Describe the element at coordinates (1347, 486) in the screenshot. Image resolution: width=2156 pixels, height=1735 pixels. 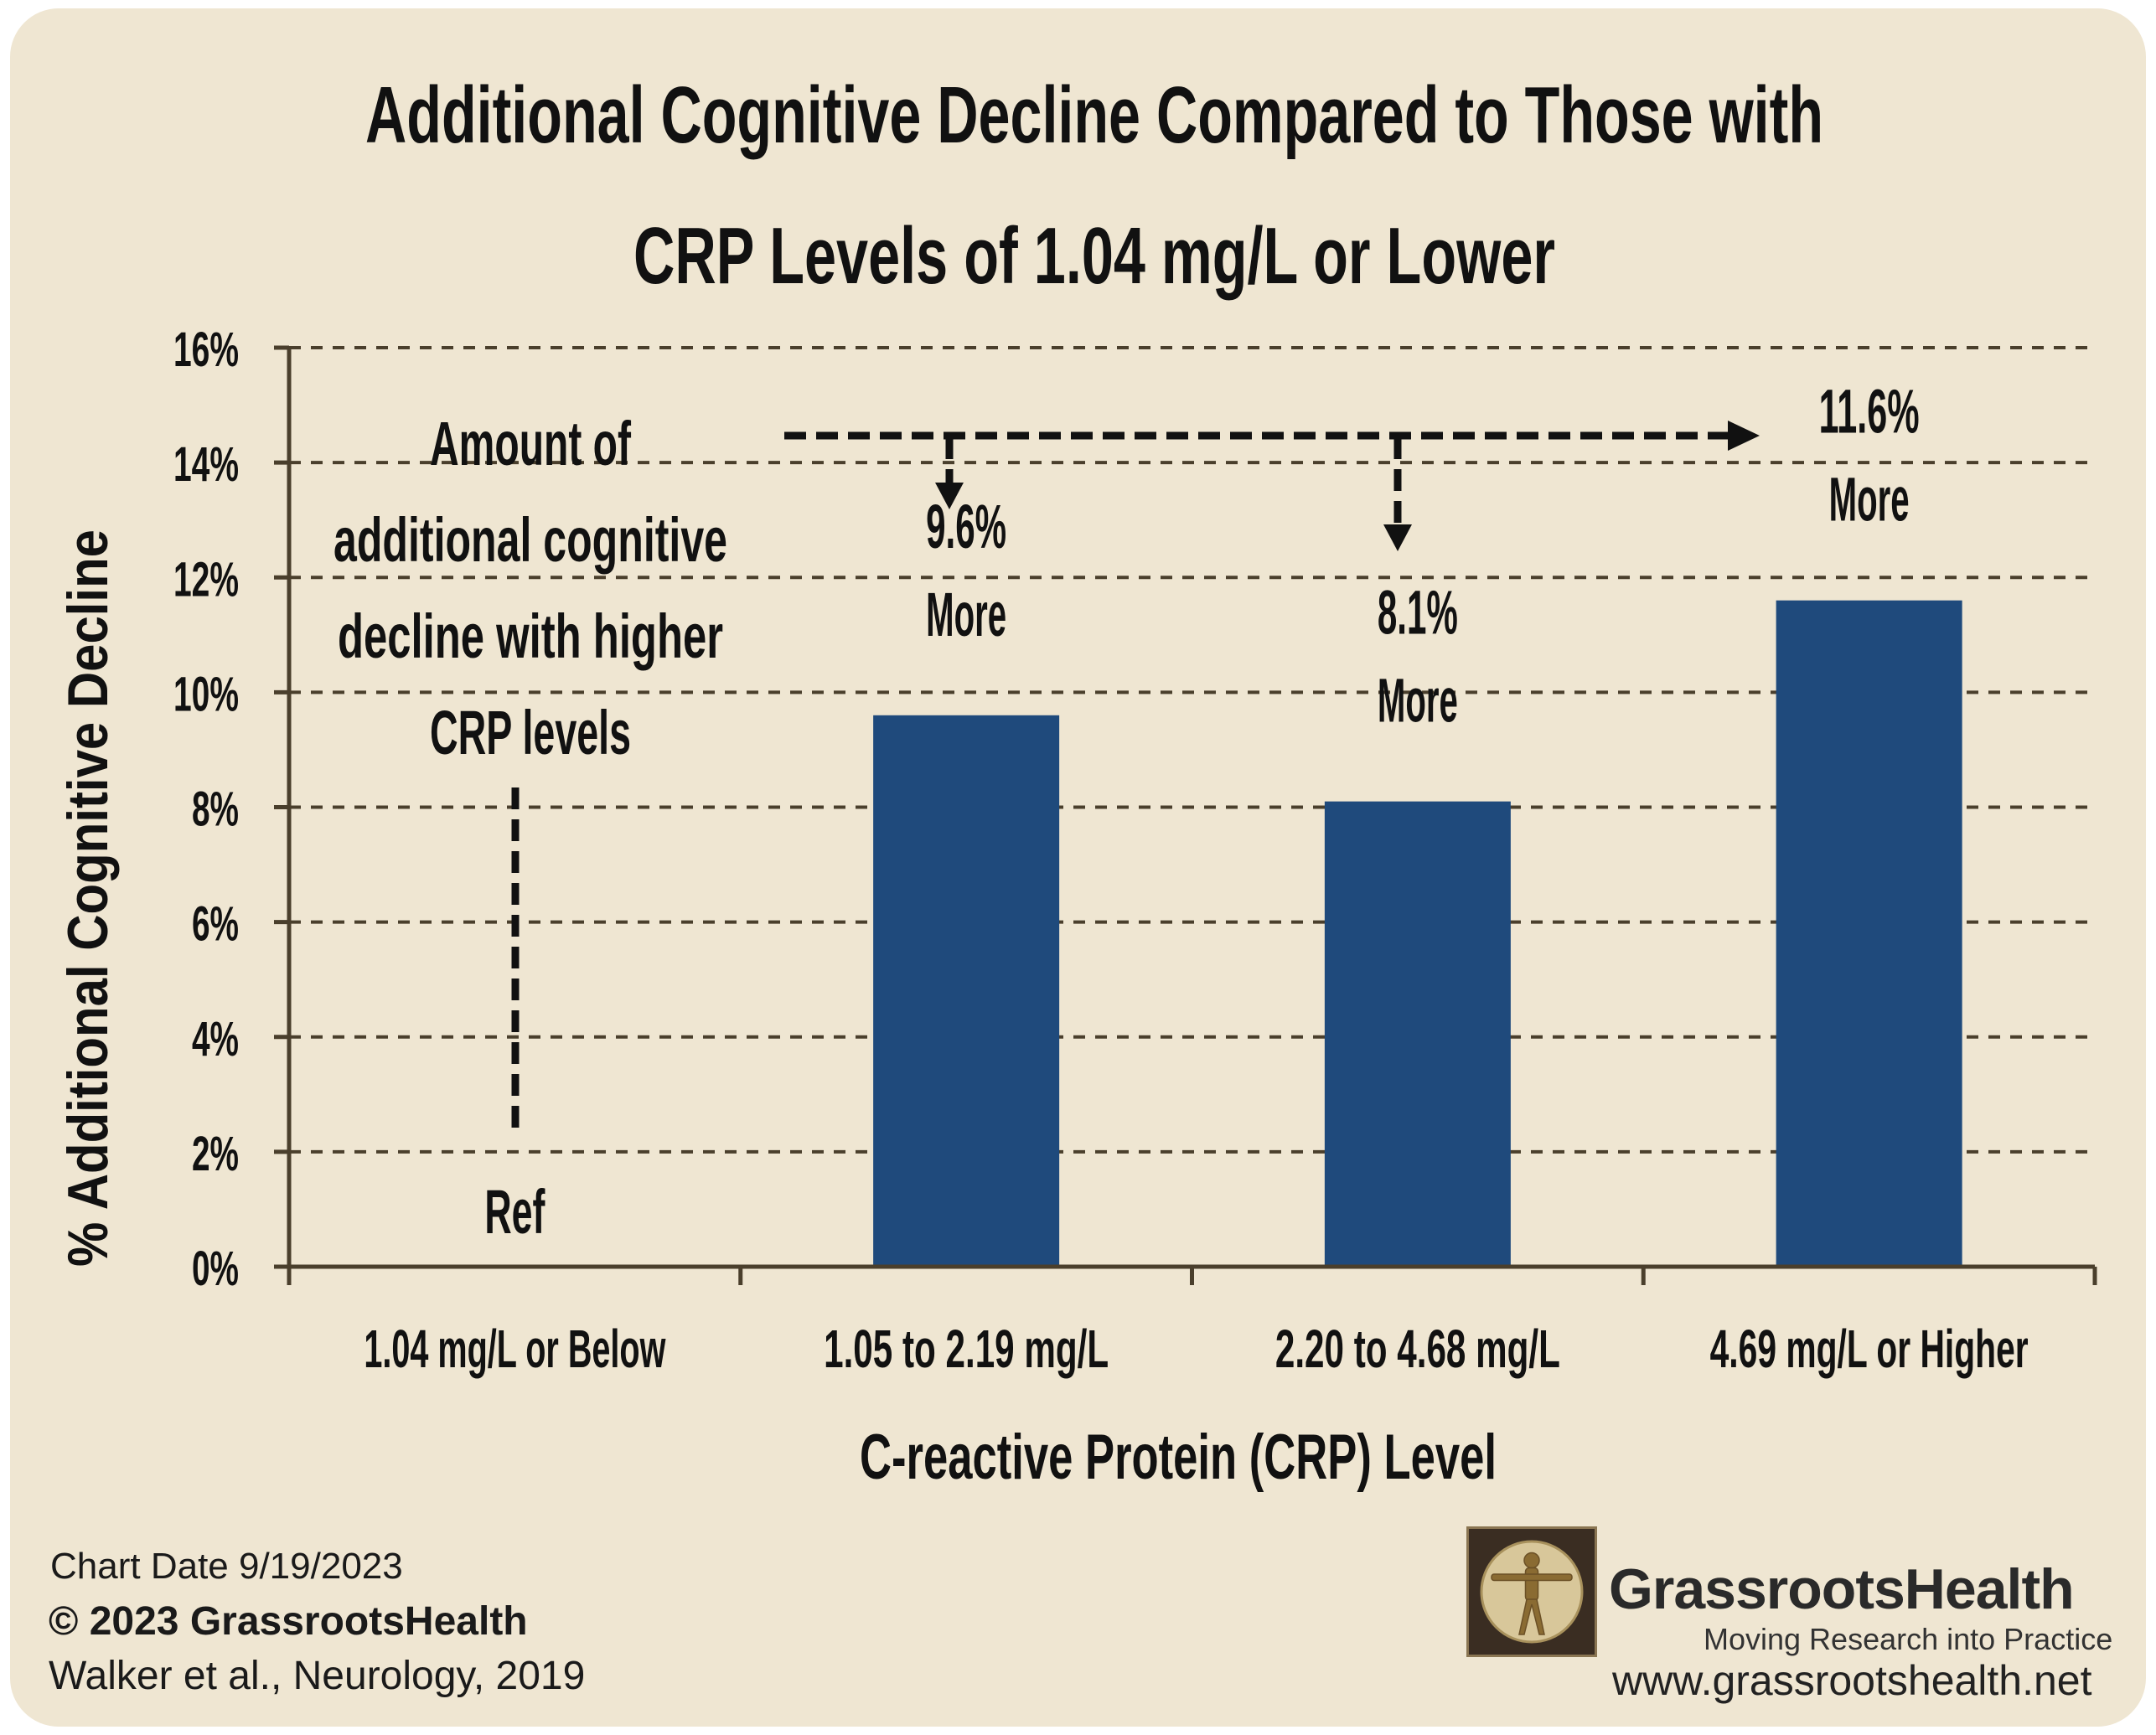
I see `arrow-heads` at that location.